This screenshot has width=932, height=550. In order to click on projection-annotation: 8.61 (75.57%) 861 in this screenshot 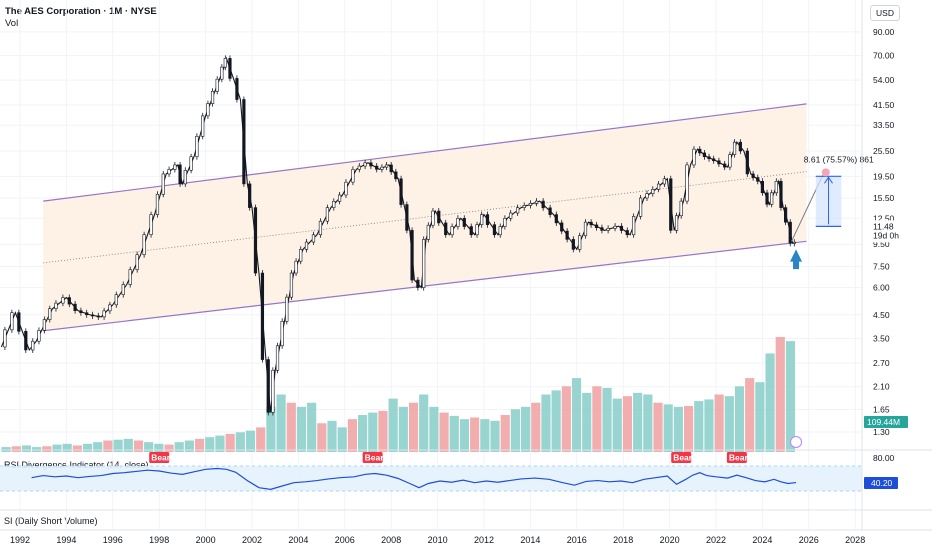, I will do `click(832, 301)`.